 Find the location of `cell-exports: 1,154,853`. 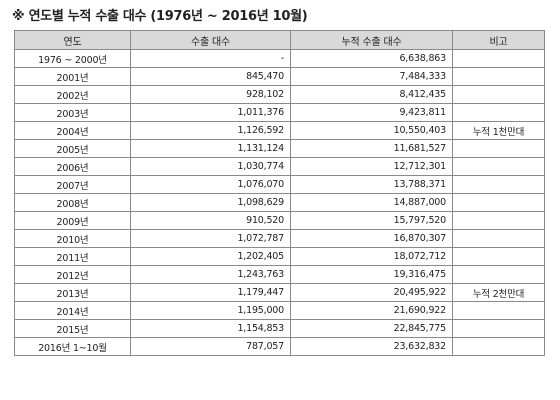

cell-exports: 1,154,853 is located at coordinates (210, 328).